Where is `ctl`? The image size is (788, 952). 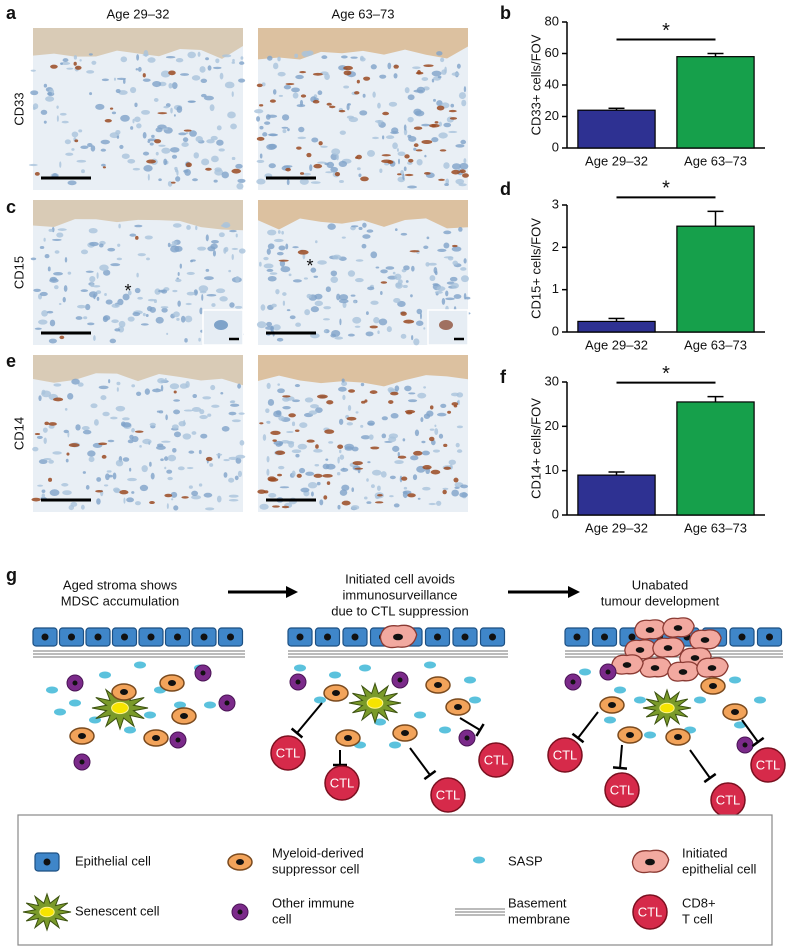 ctl is located at coordinates (448, 795).